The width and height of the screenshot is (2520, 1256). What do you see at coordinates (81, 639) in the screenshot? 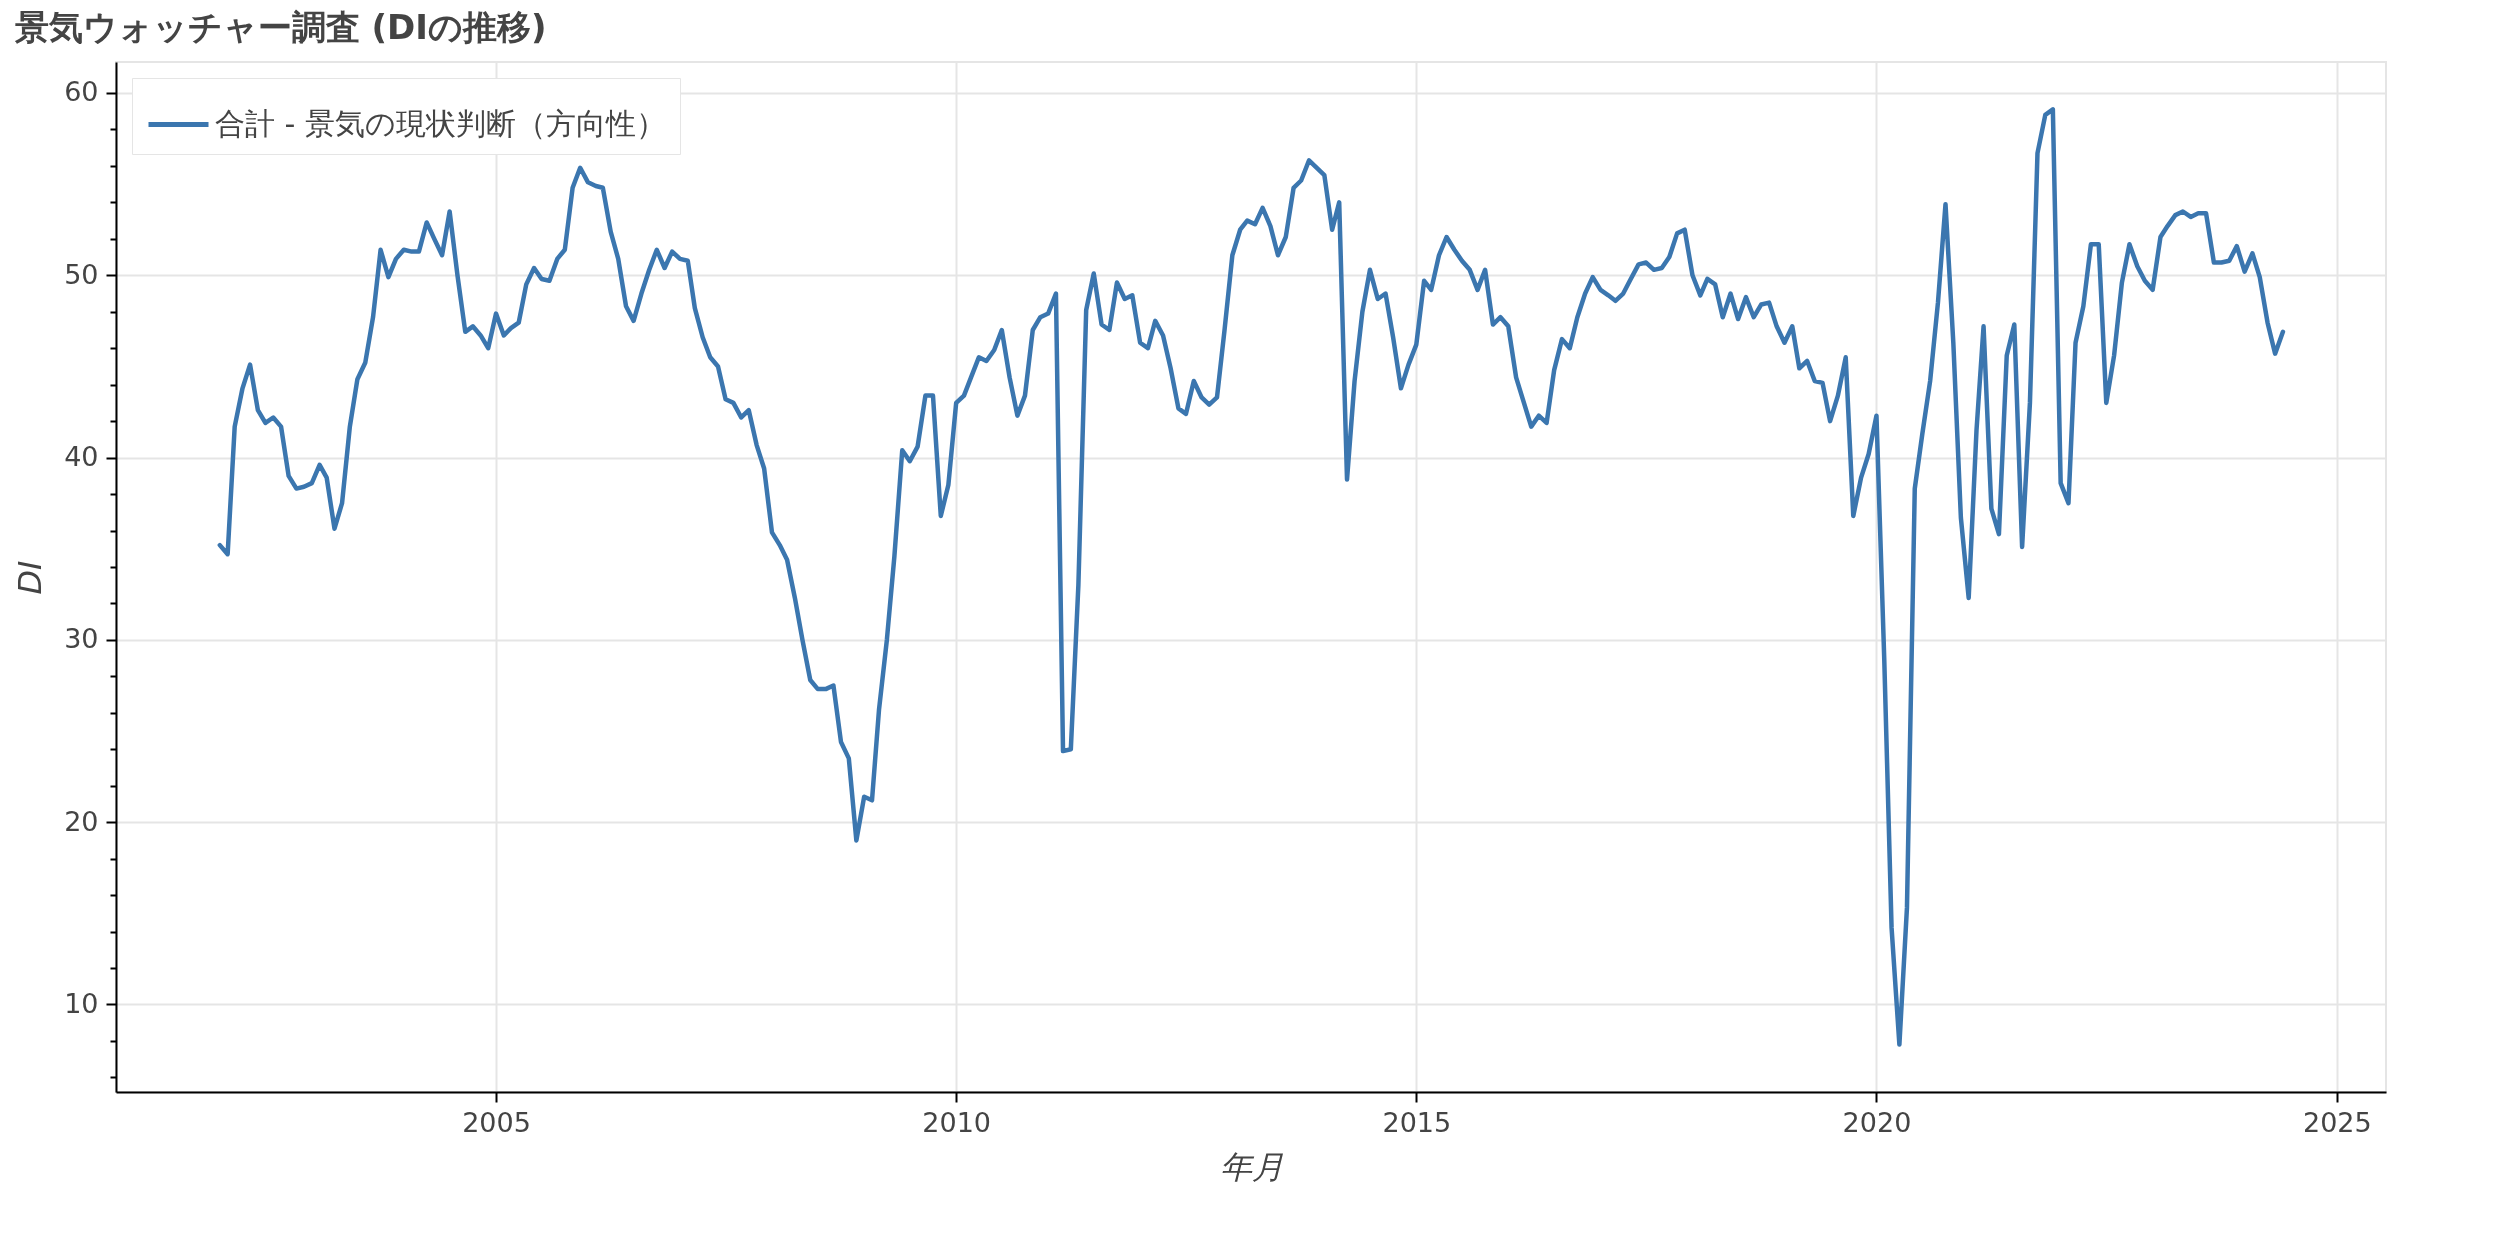
I see `y-tick-label: 30` at bounding box center [81, 639].